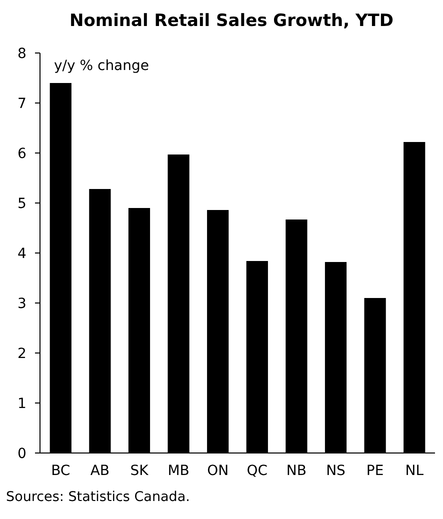  I want to click on y-tick-label: 6, so click(22, 154).